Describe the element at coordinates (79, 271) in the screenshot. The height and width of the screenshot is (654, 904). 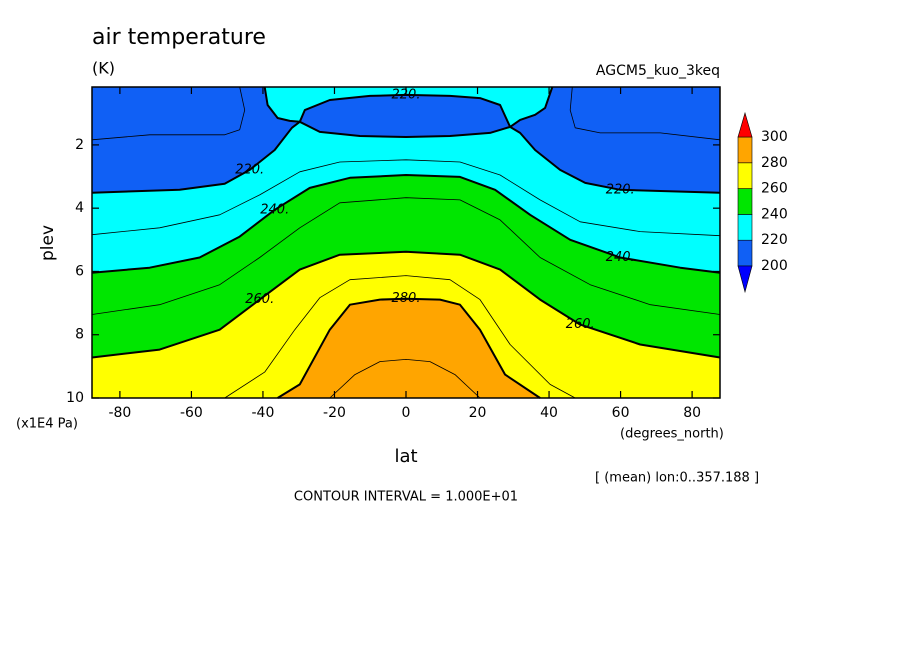
I see `y-tick-label: 6` at that location.